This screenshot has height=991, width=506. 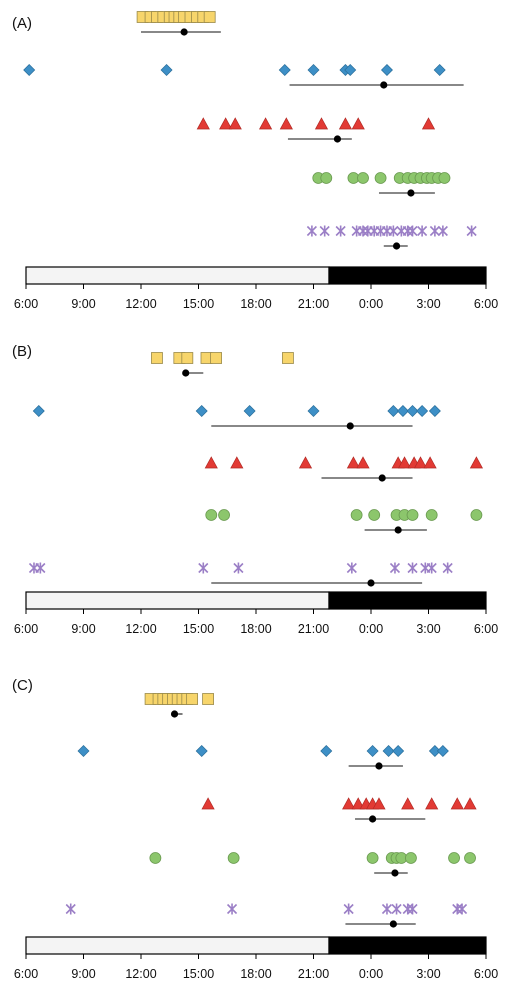 What do you see at coordinates (407, 600) in the screenshot?
I see `dark-period-bar` at bounding box center [407, 600].